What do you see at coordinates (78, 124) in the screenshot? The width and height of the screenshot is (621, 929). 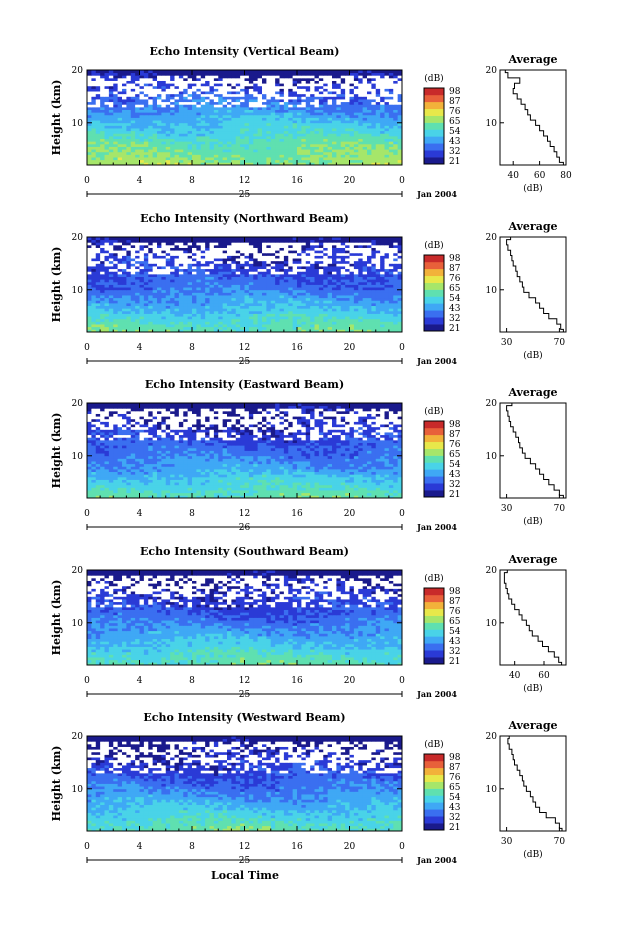 I see `y-tick-label: 10` at bounding box center [78, 124].